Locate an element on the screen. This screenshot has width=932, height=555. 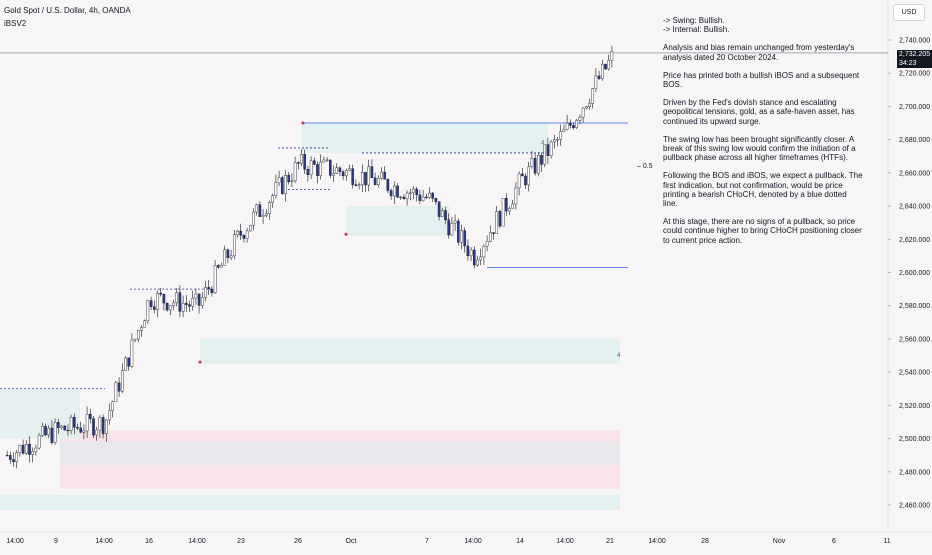
price-tick-label: 2,720.000 is located at coordinates (914, 74).